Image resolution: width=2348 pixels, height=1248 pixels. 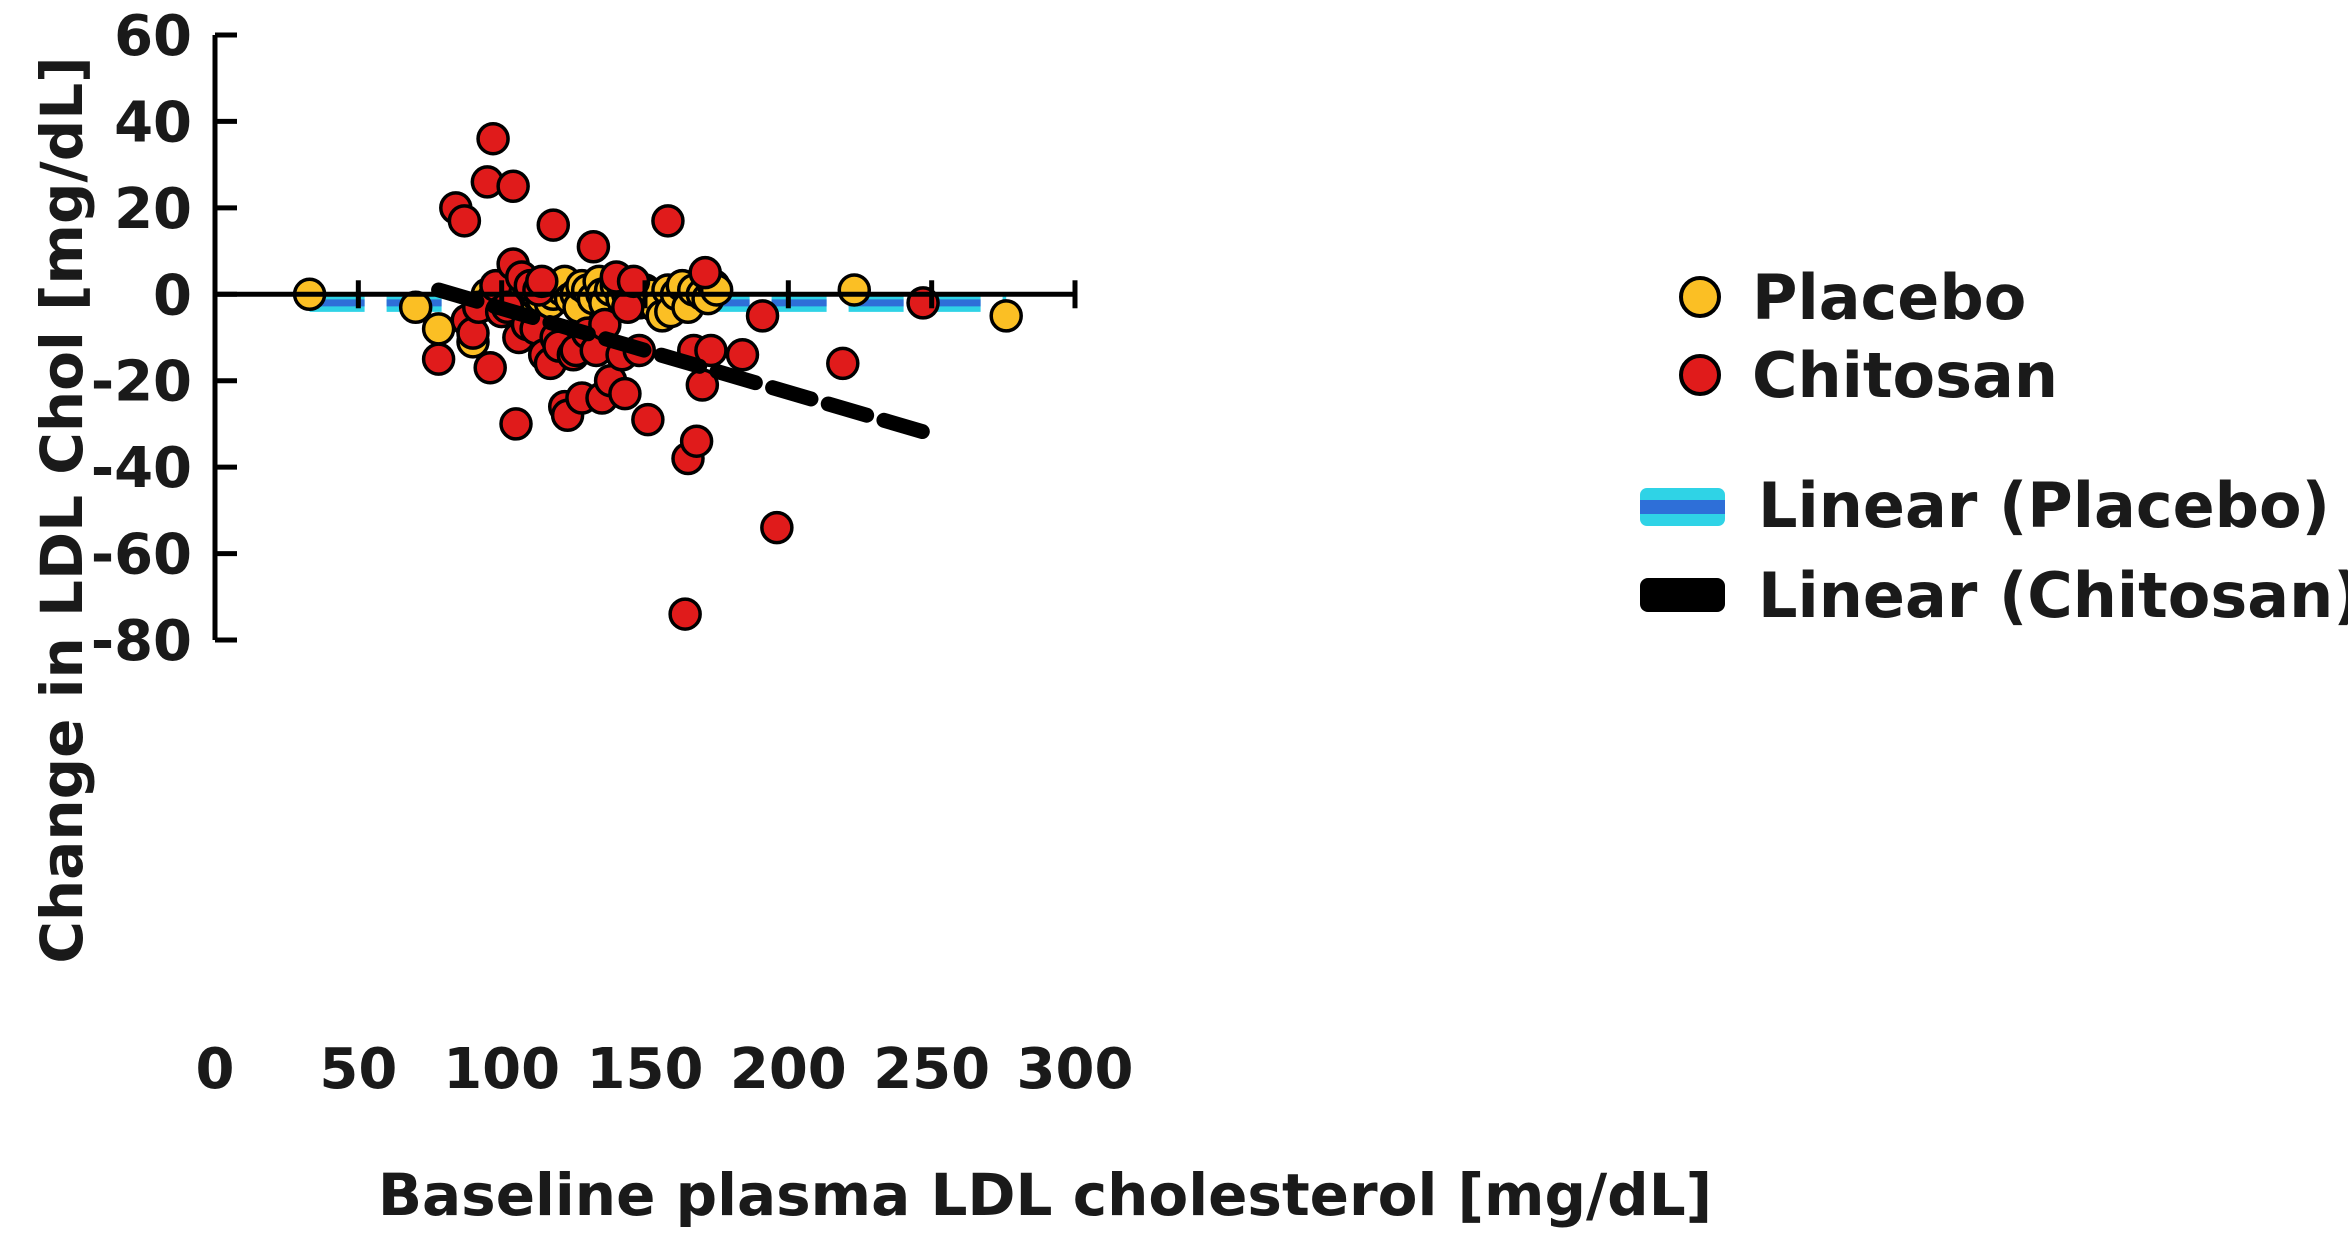 What do you see at coordinates (1682, 507) in the screenshot?
I see `legend-swatch-linear-placebo` at bounding box center [1682, 507].